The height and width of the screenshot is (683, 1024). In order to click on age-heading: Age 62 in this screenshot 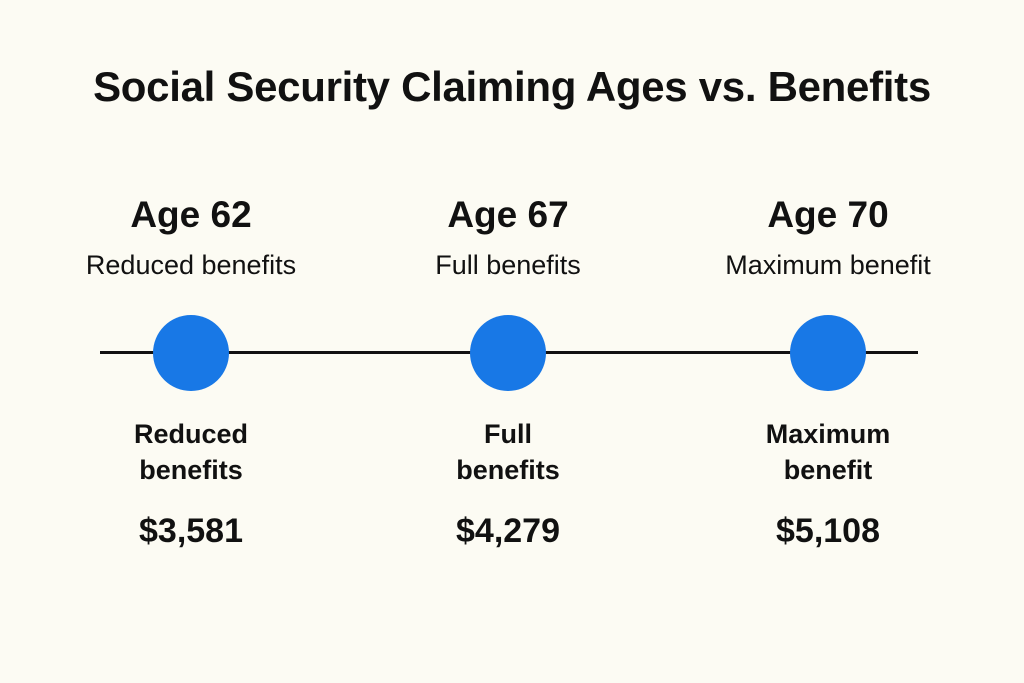, I will do `click(191, 214)`.